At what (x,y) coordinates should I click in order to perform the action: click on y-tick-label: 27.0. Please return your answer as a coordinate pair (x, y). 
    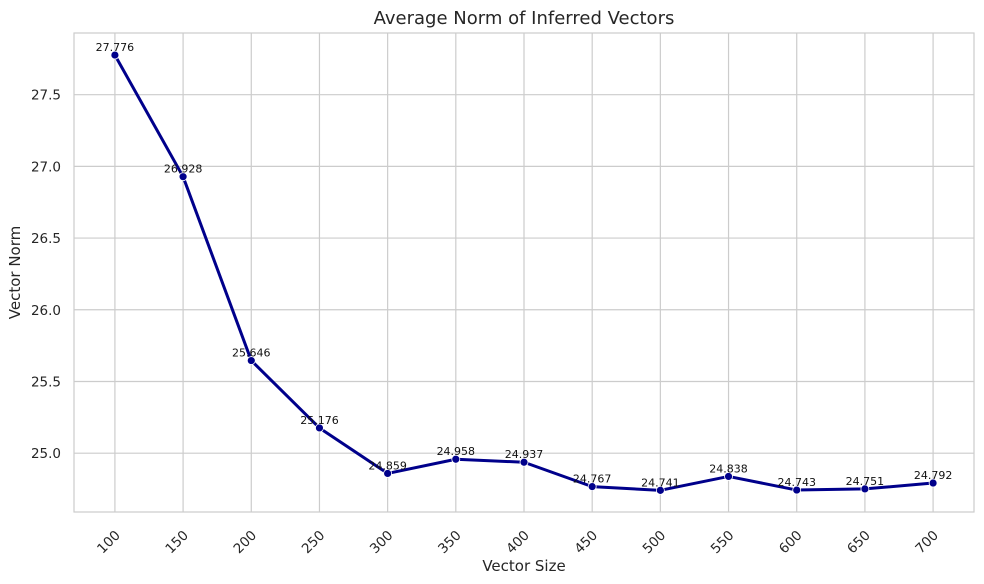
    Looking at the image, I should click on (46, 167).